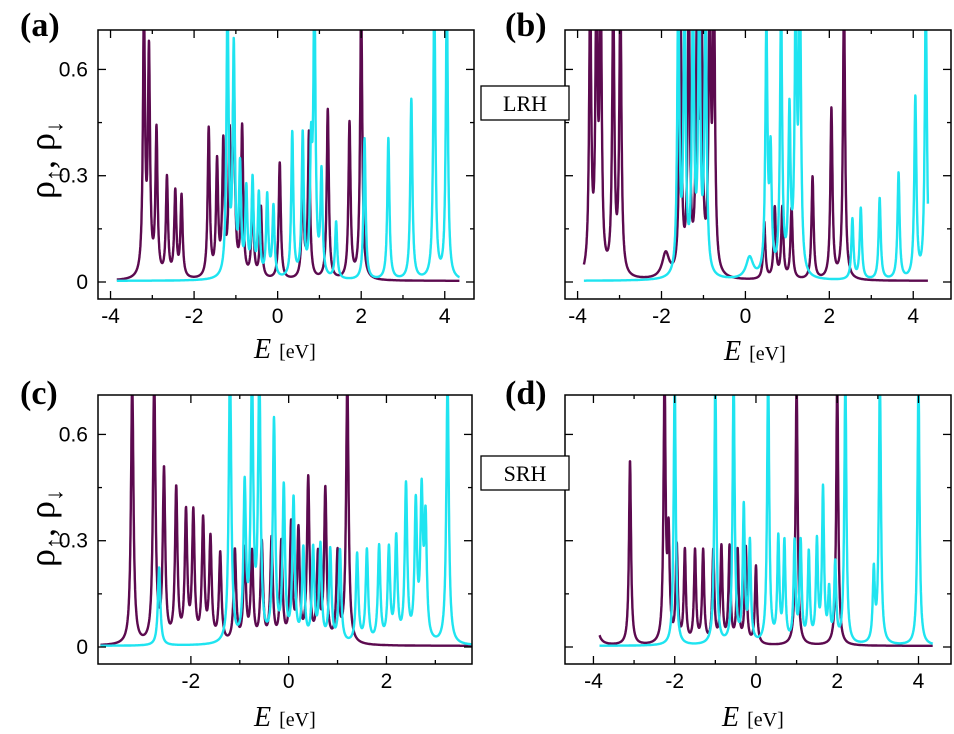 Image resolution: width=954 pixels, height=734 pixels. What do you see at coordinates (526, 25) in the screenshot?
I see `panel-label-b: (b)` at bounding box center [526, 25].